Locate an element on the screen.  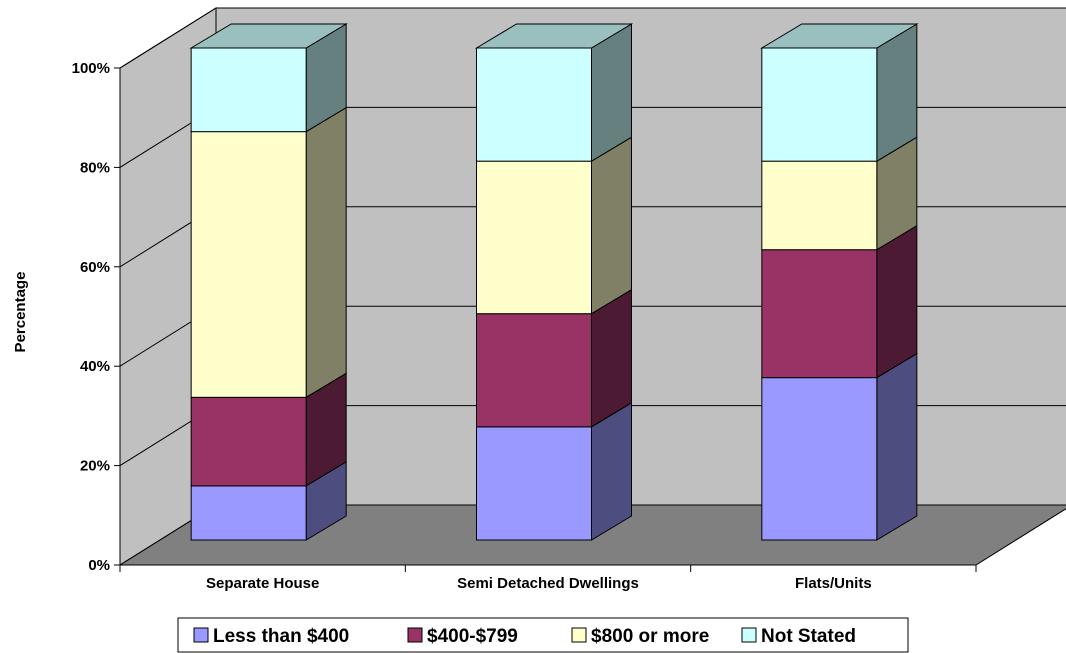
y-tick-label: 60% is located at coordinates (95, 267).